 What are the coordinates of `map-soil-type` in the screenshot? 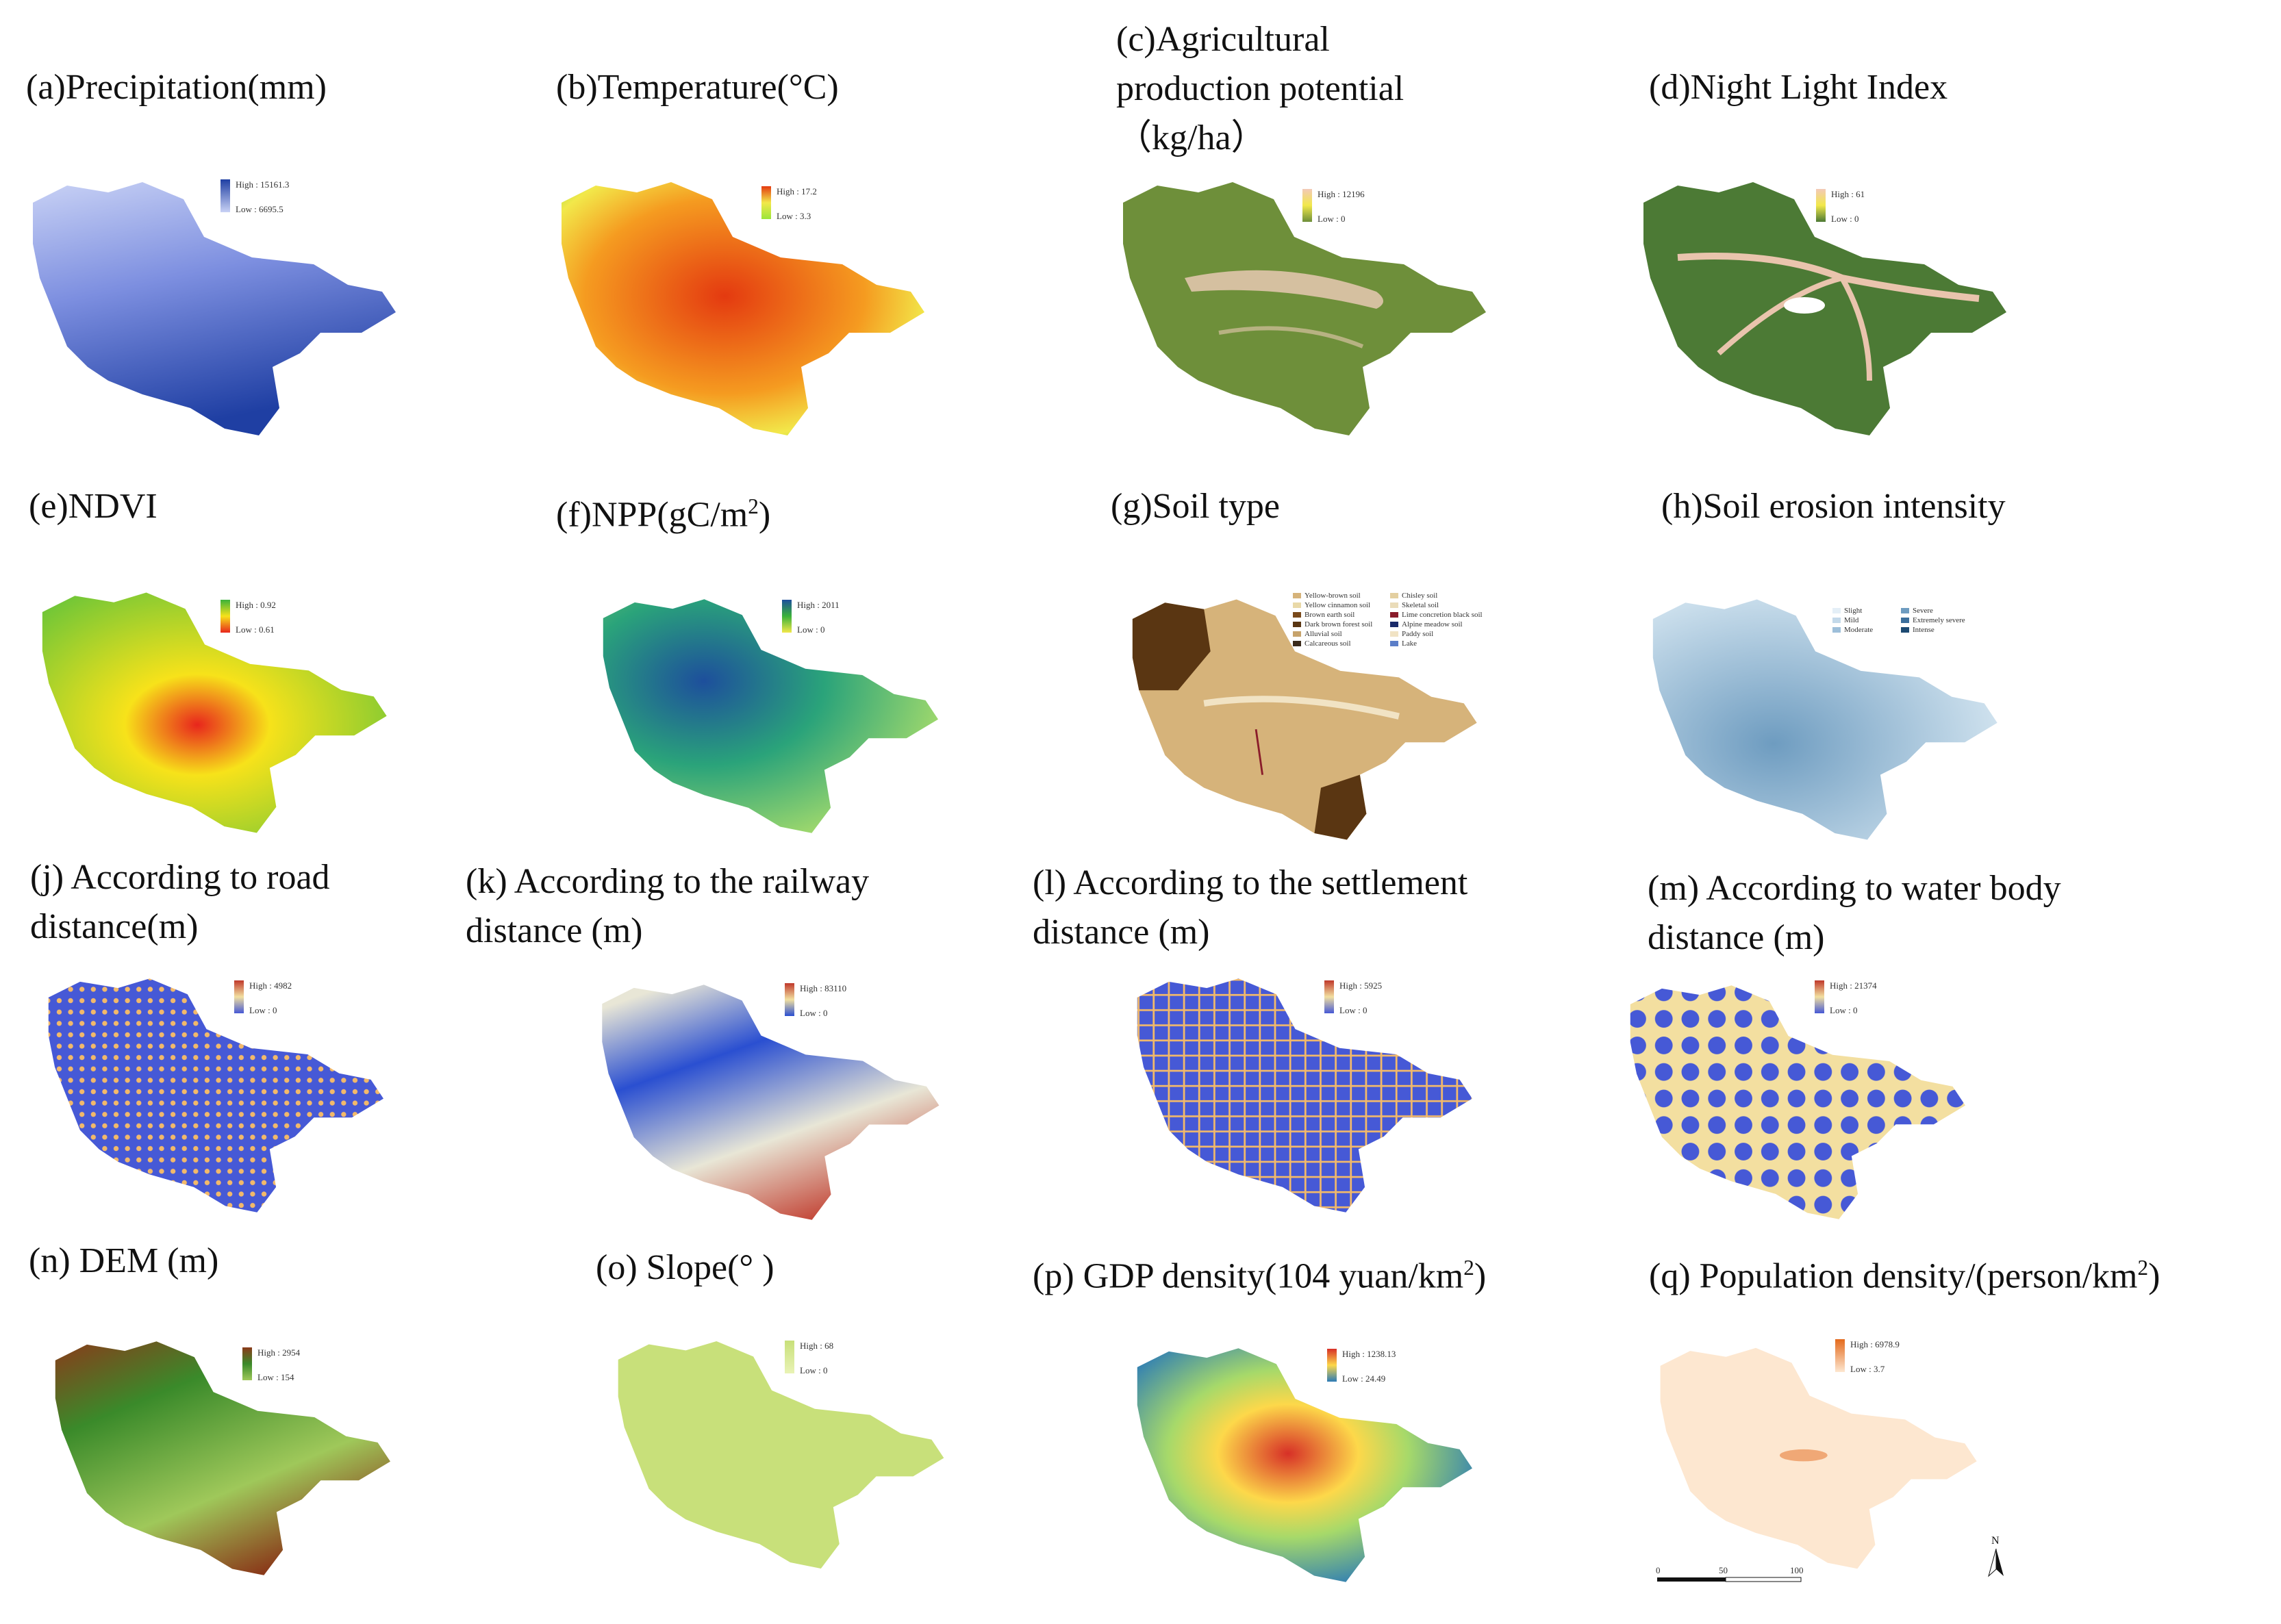 It's located at (1305, 719).